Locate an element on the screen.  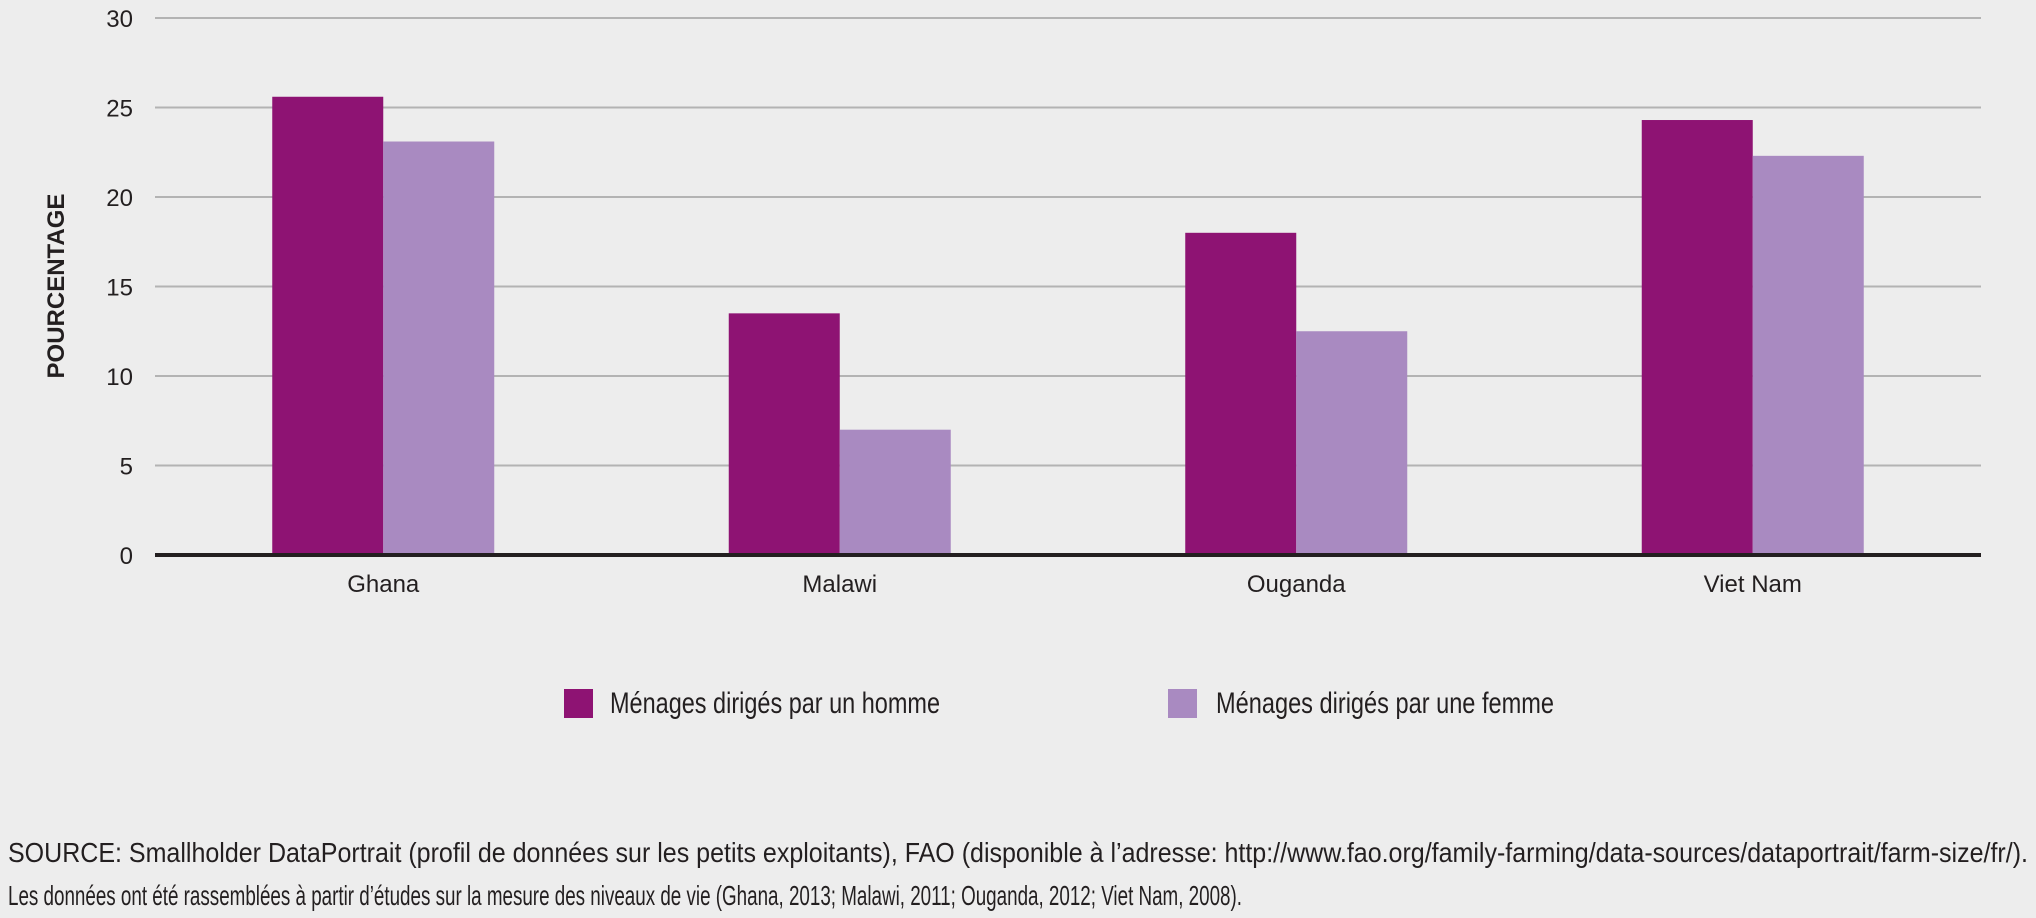
y-tick-label: 20 is located at coordinates (119, 198).